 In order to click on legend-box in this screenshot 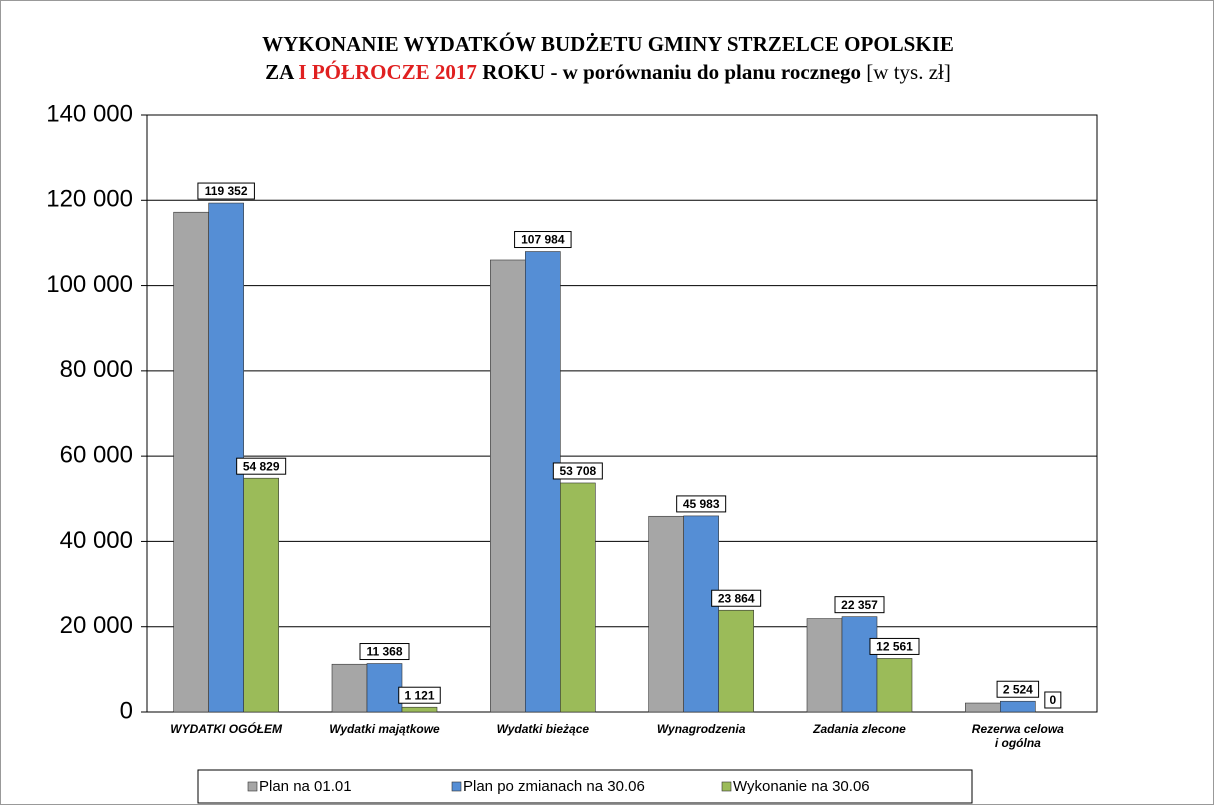, I will do `click(585, 786)`.